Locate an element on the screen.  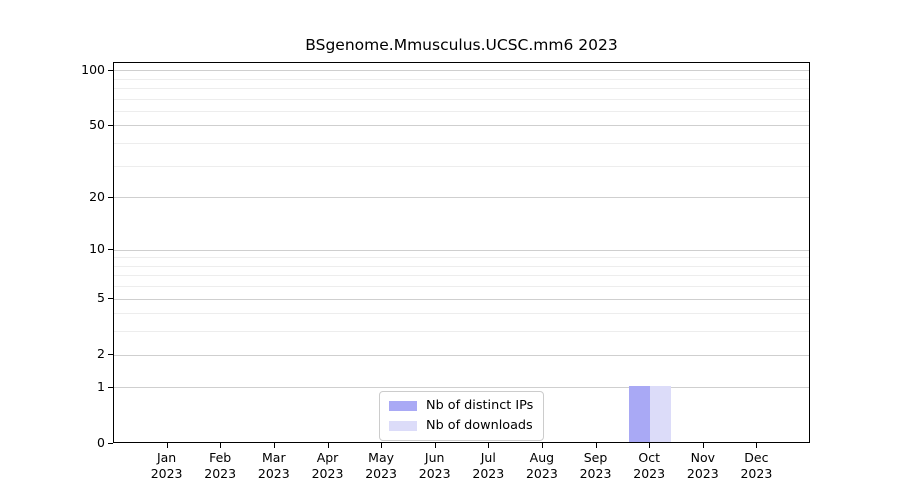
legend-entry: Nb of downloads is located at coordinates (461, 425).